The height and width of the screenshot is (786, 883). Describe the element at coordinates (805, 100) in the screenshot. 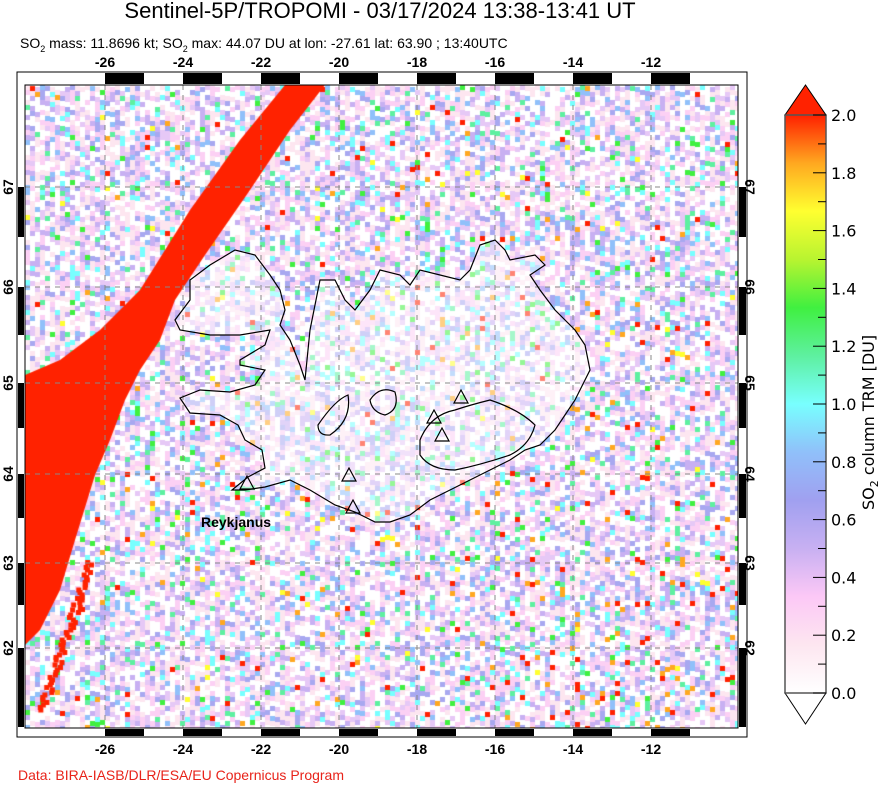

I see `colorbar-over-arrow` at that location.